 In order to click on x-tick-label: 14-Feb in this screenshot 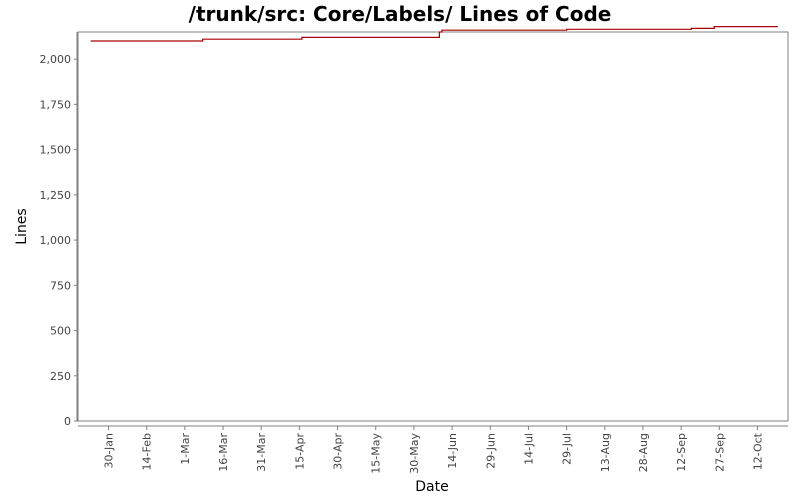, I will do `click(147, 451)`.